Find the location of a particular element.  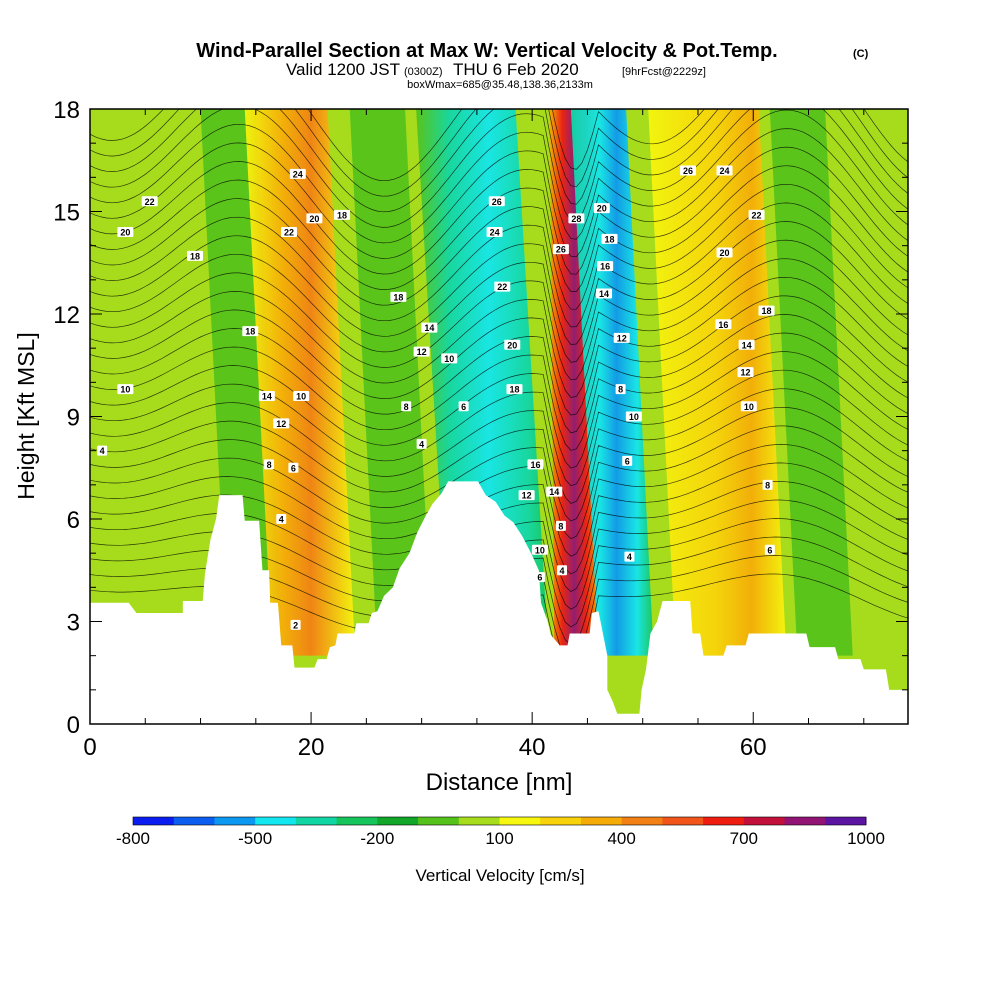

chart-subtitle2: boxWmax=685@35.48,138.36,2133m is located at coordinates (500, 85).